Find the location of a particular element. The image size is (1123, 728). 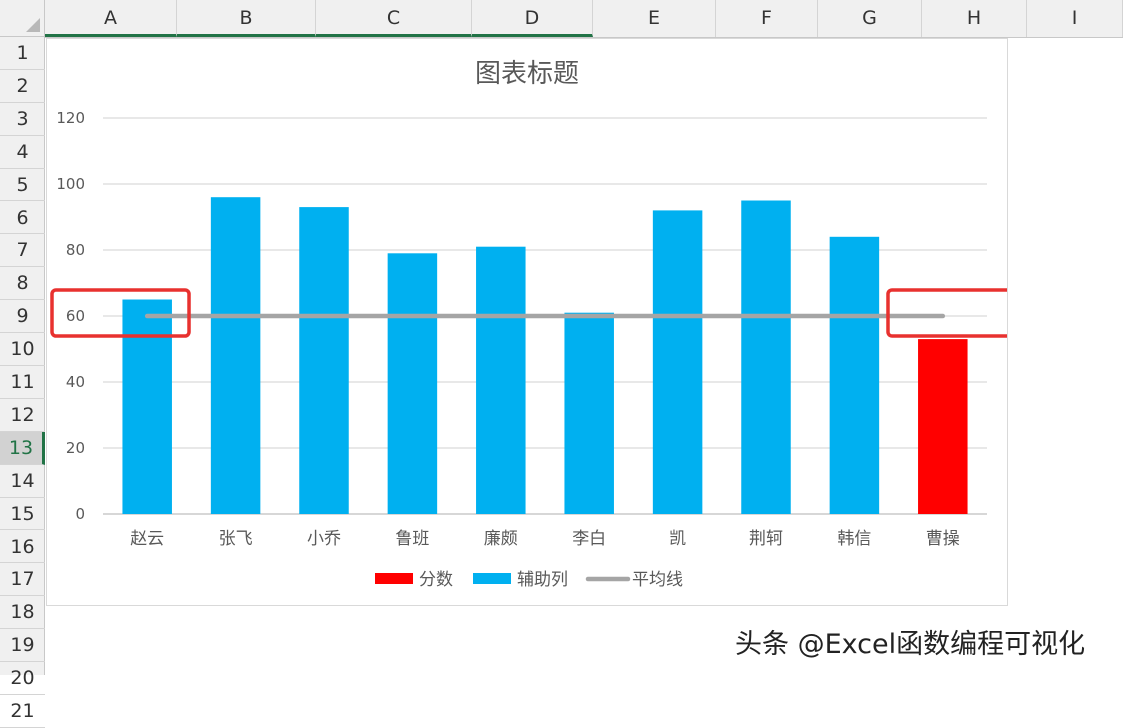

x-category-label-3: 小乔 is located at coordinates (324, 539).